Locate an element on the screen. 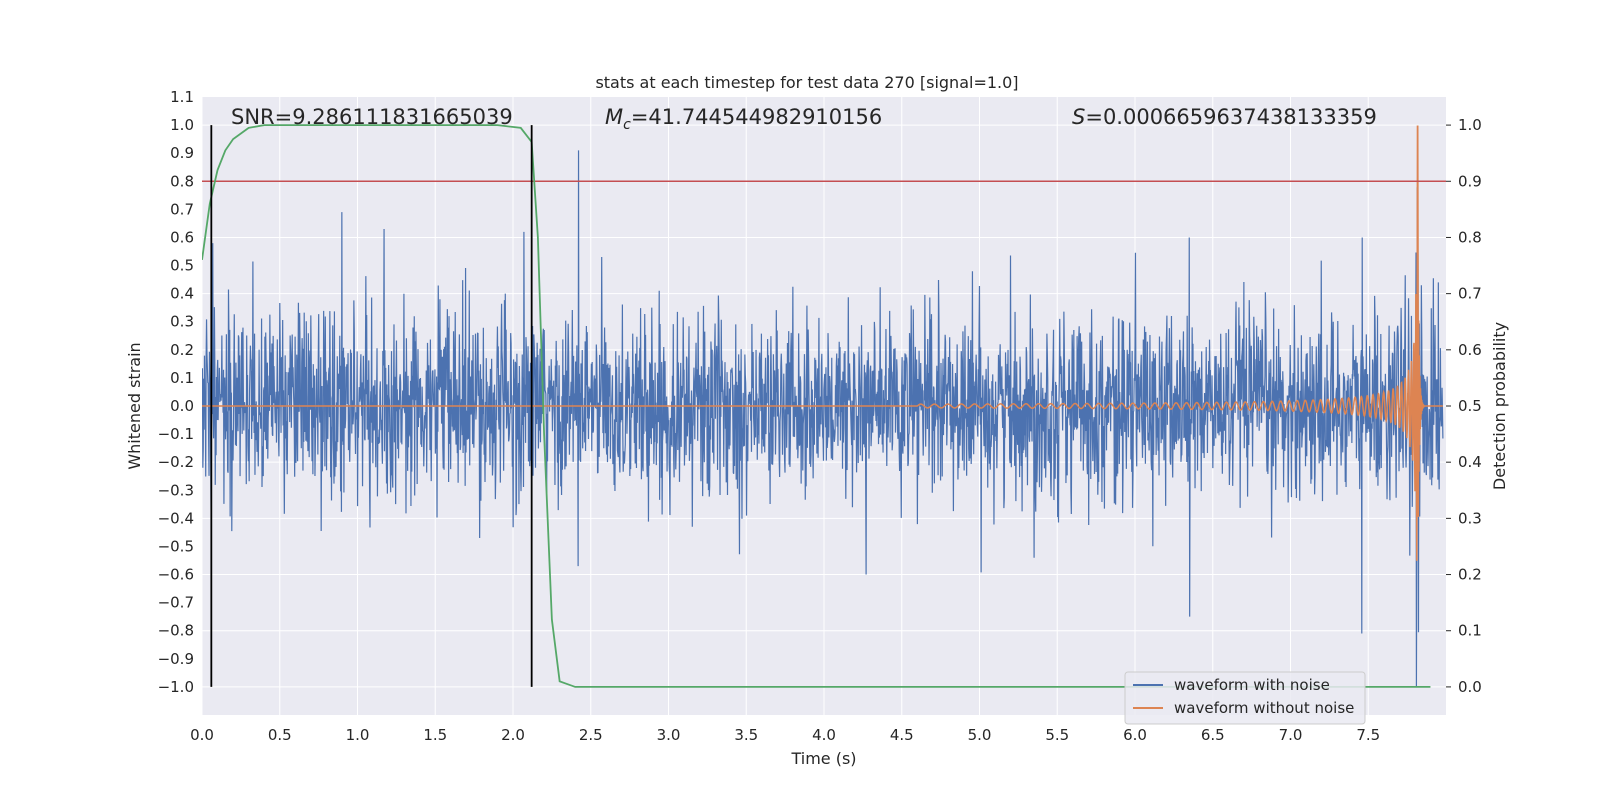  legend-box is located at coordinates (1245, 698).